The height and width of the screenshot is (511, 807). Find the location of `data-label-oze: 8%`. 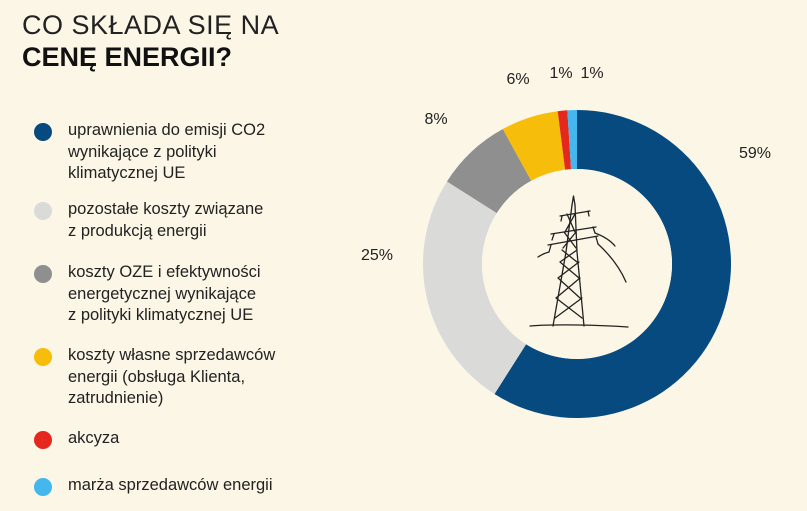

data-label-oze: 8% is located at coordinates (435, 119).